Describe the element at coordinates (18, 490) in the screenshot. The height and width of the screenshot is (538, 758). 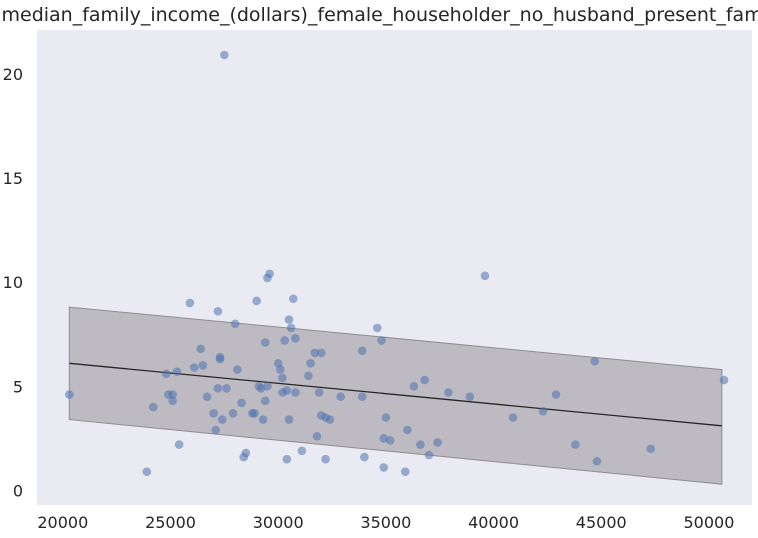
I see `y-tick-label: 0` at that location.